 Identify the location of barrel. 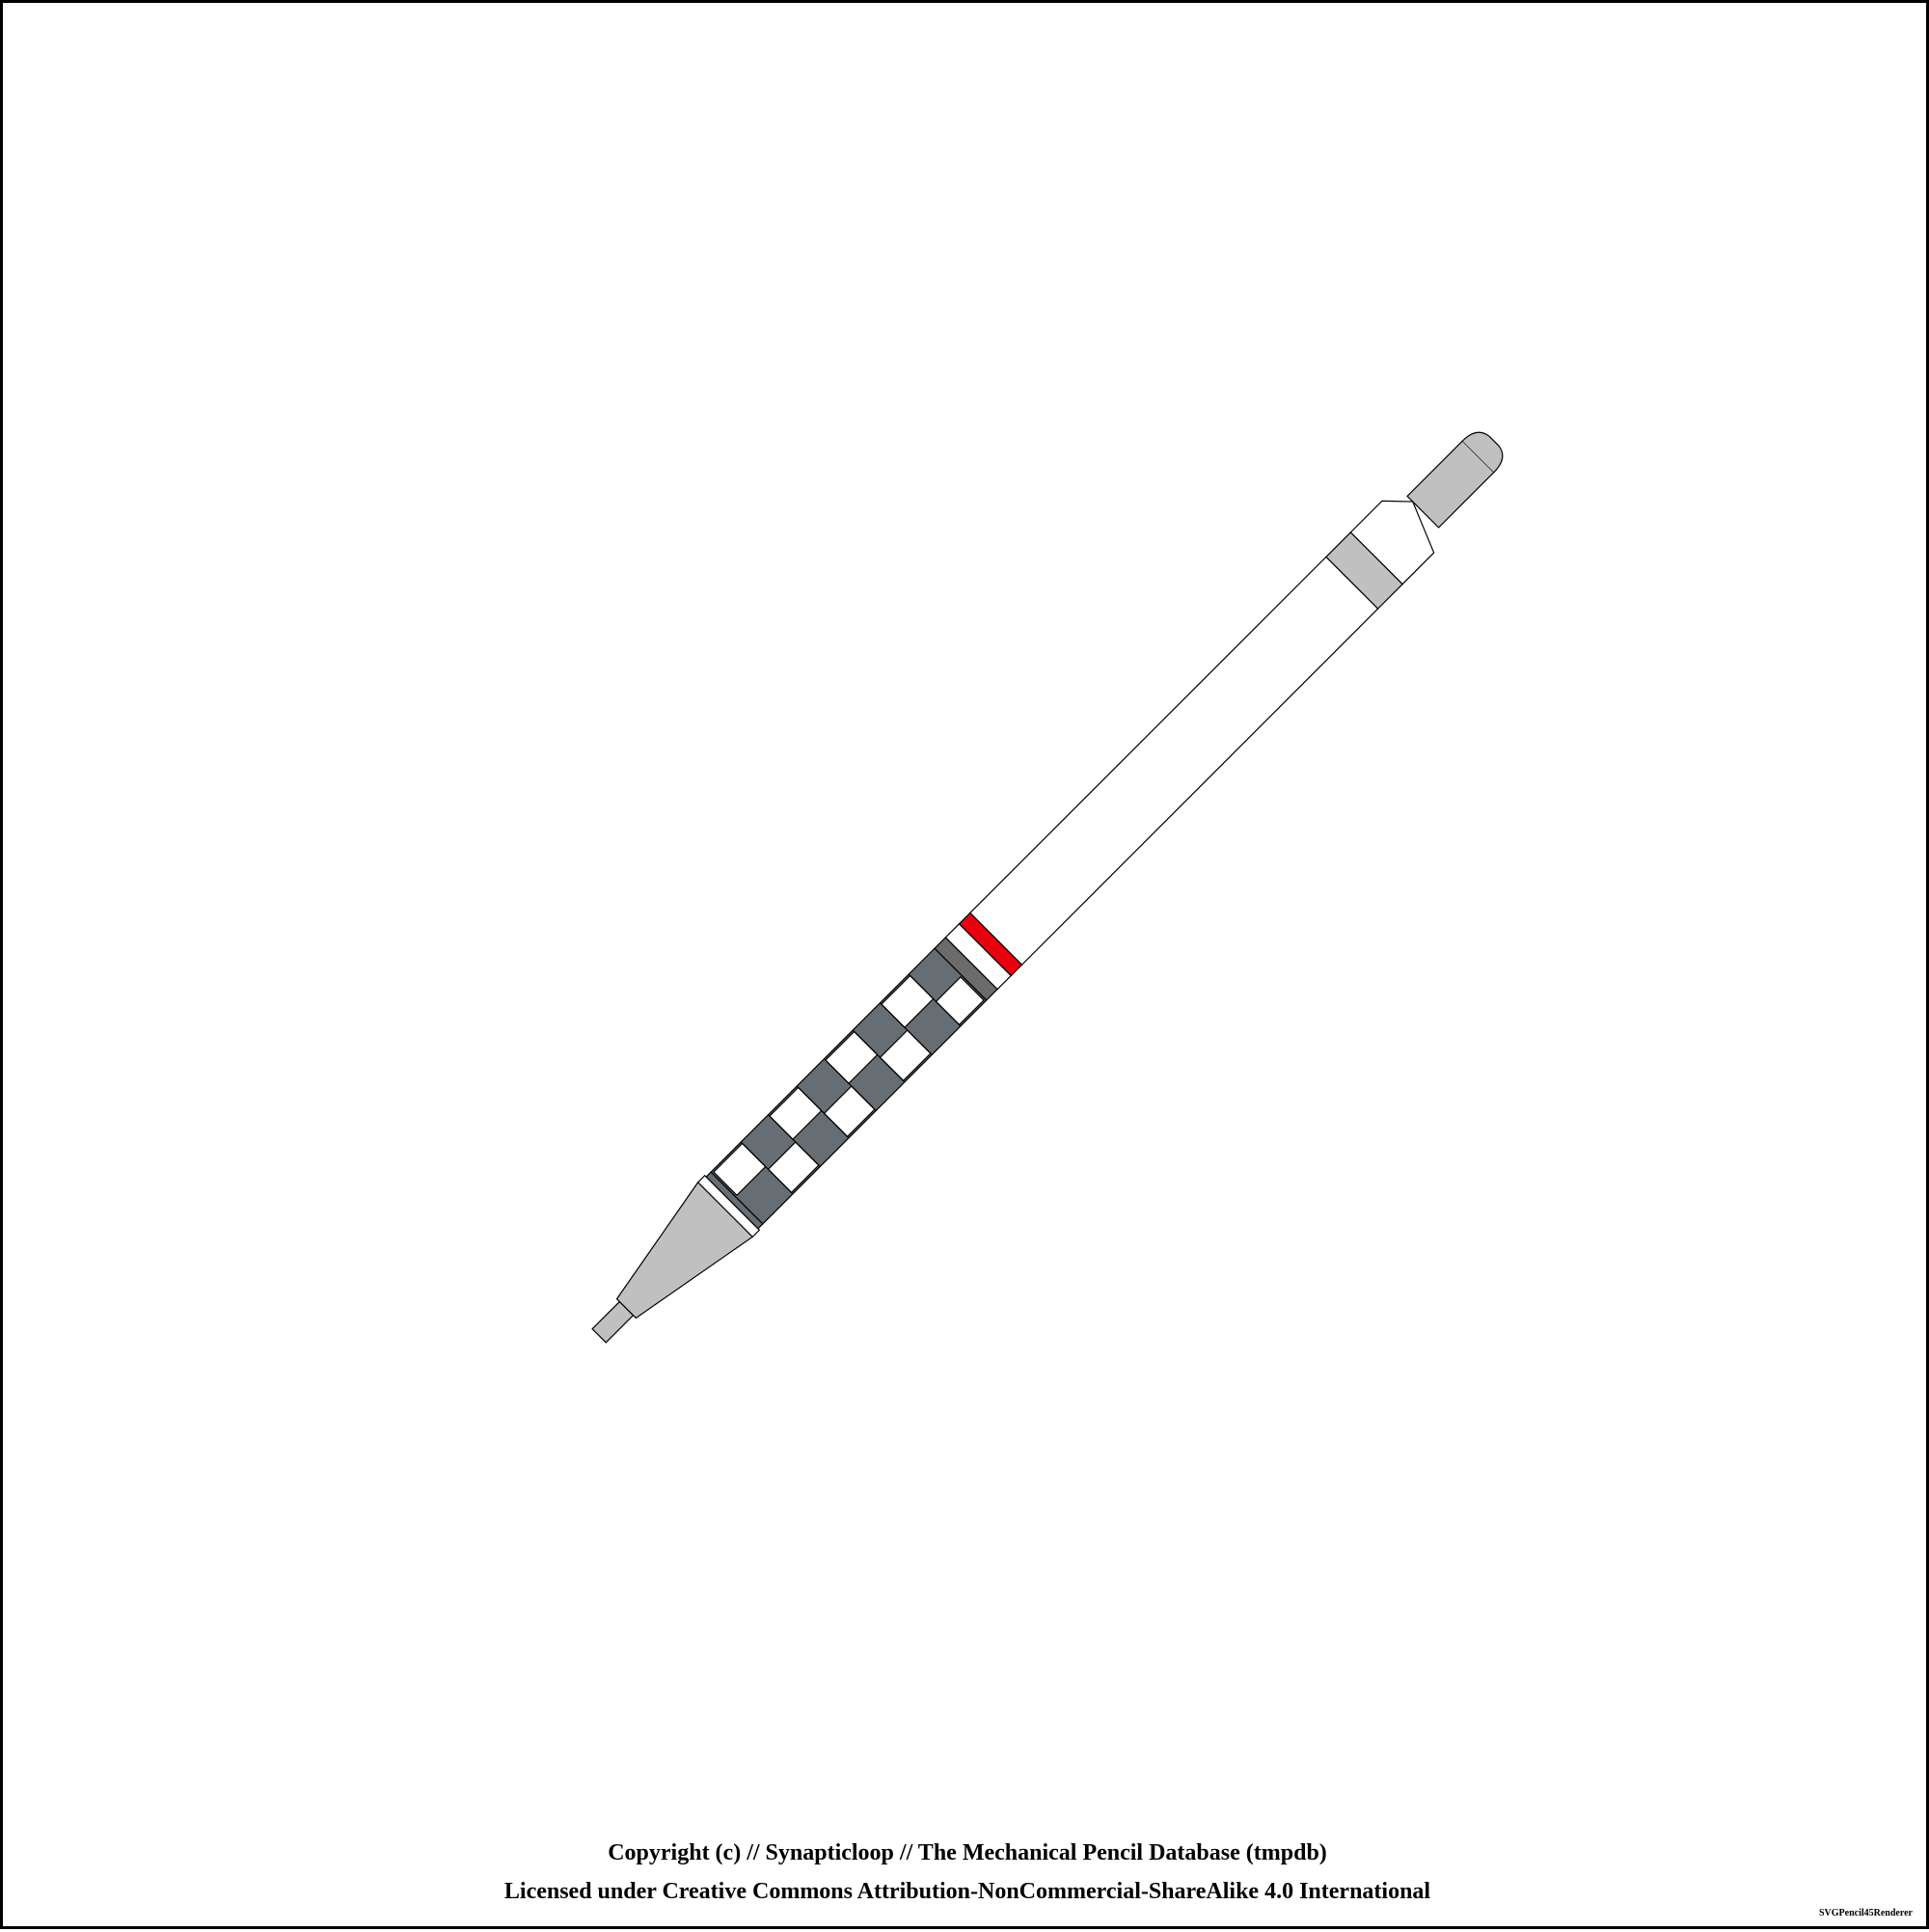
(1174, 761).